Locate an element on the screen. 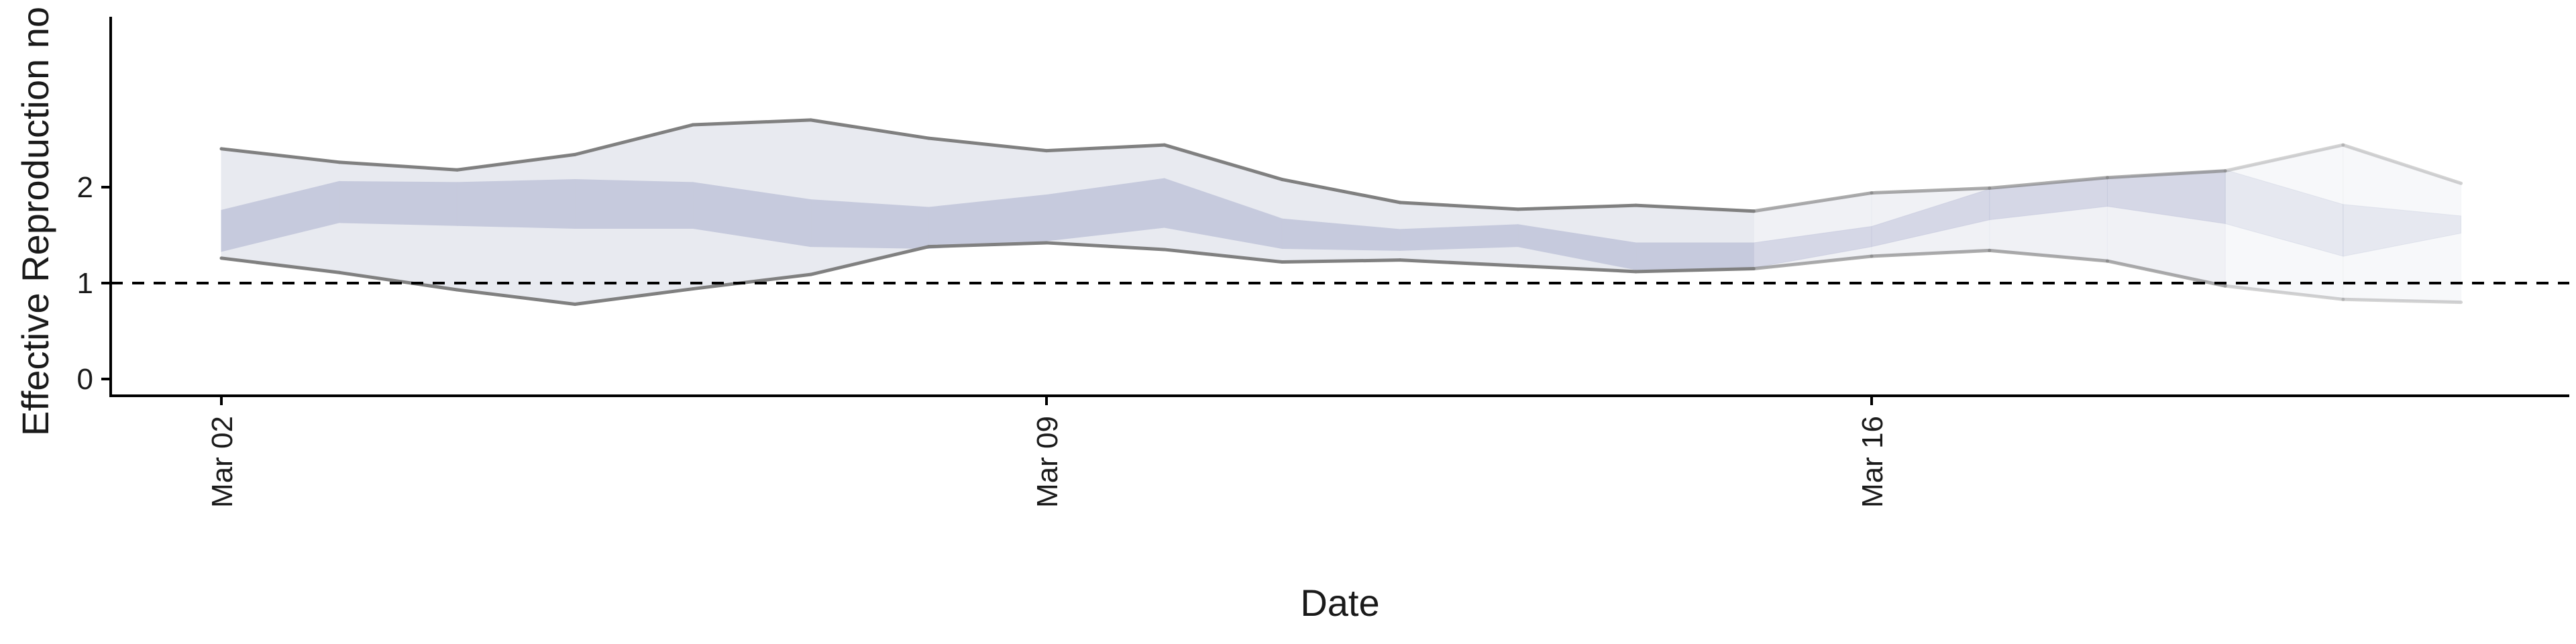  x-tick-label: Mar 16 is located at coordinates (1872, 462).